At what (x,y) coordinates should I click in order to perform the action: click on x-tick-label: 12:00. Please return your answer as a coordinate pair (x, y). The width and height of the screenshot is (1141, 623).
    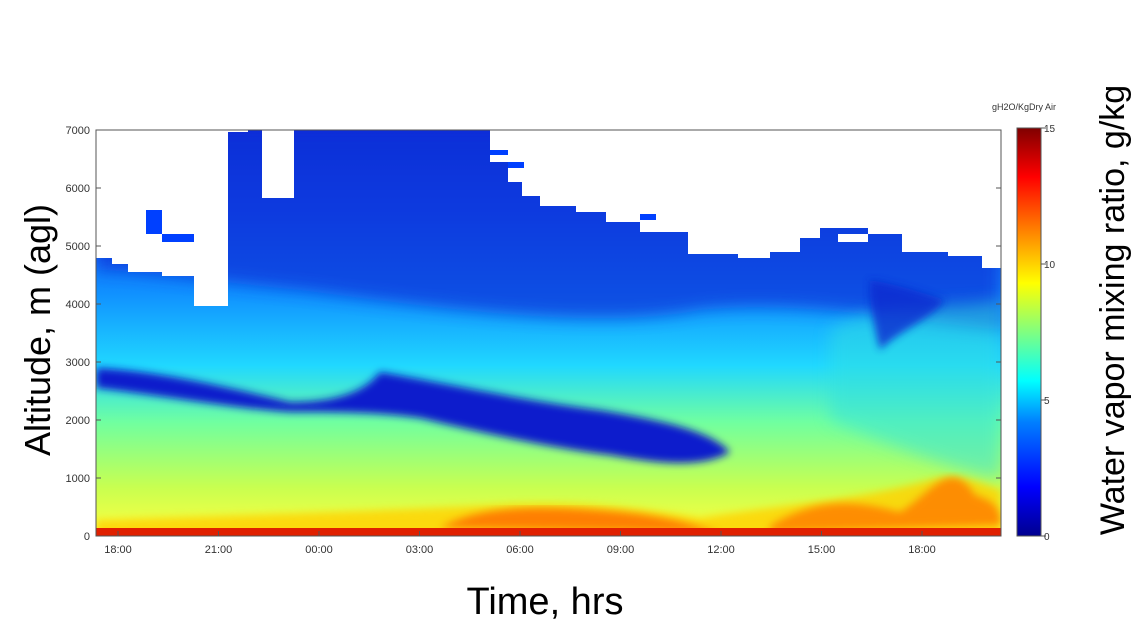
    Looking at the image, I should click on (721, 550).